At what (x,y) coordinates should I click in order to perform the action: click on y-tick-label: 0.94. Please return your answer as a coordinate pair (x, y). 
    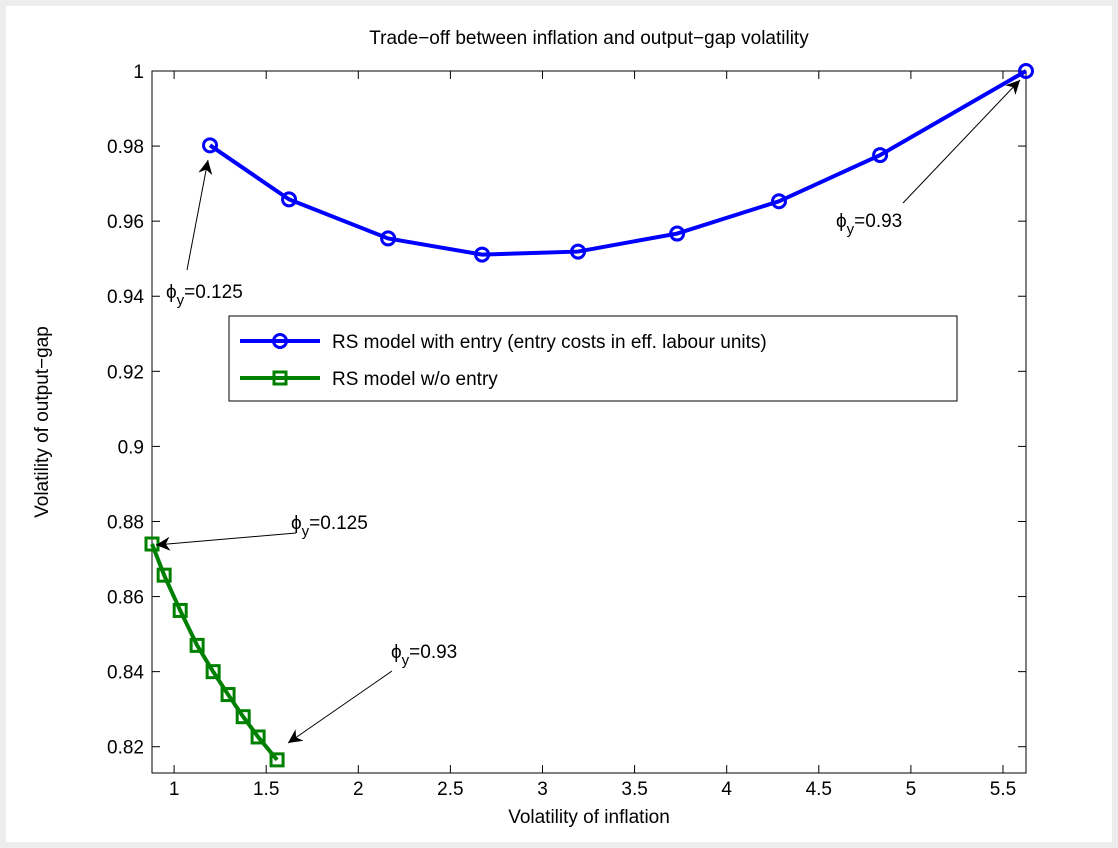
    Looking at the image, I should click on (125, 297).